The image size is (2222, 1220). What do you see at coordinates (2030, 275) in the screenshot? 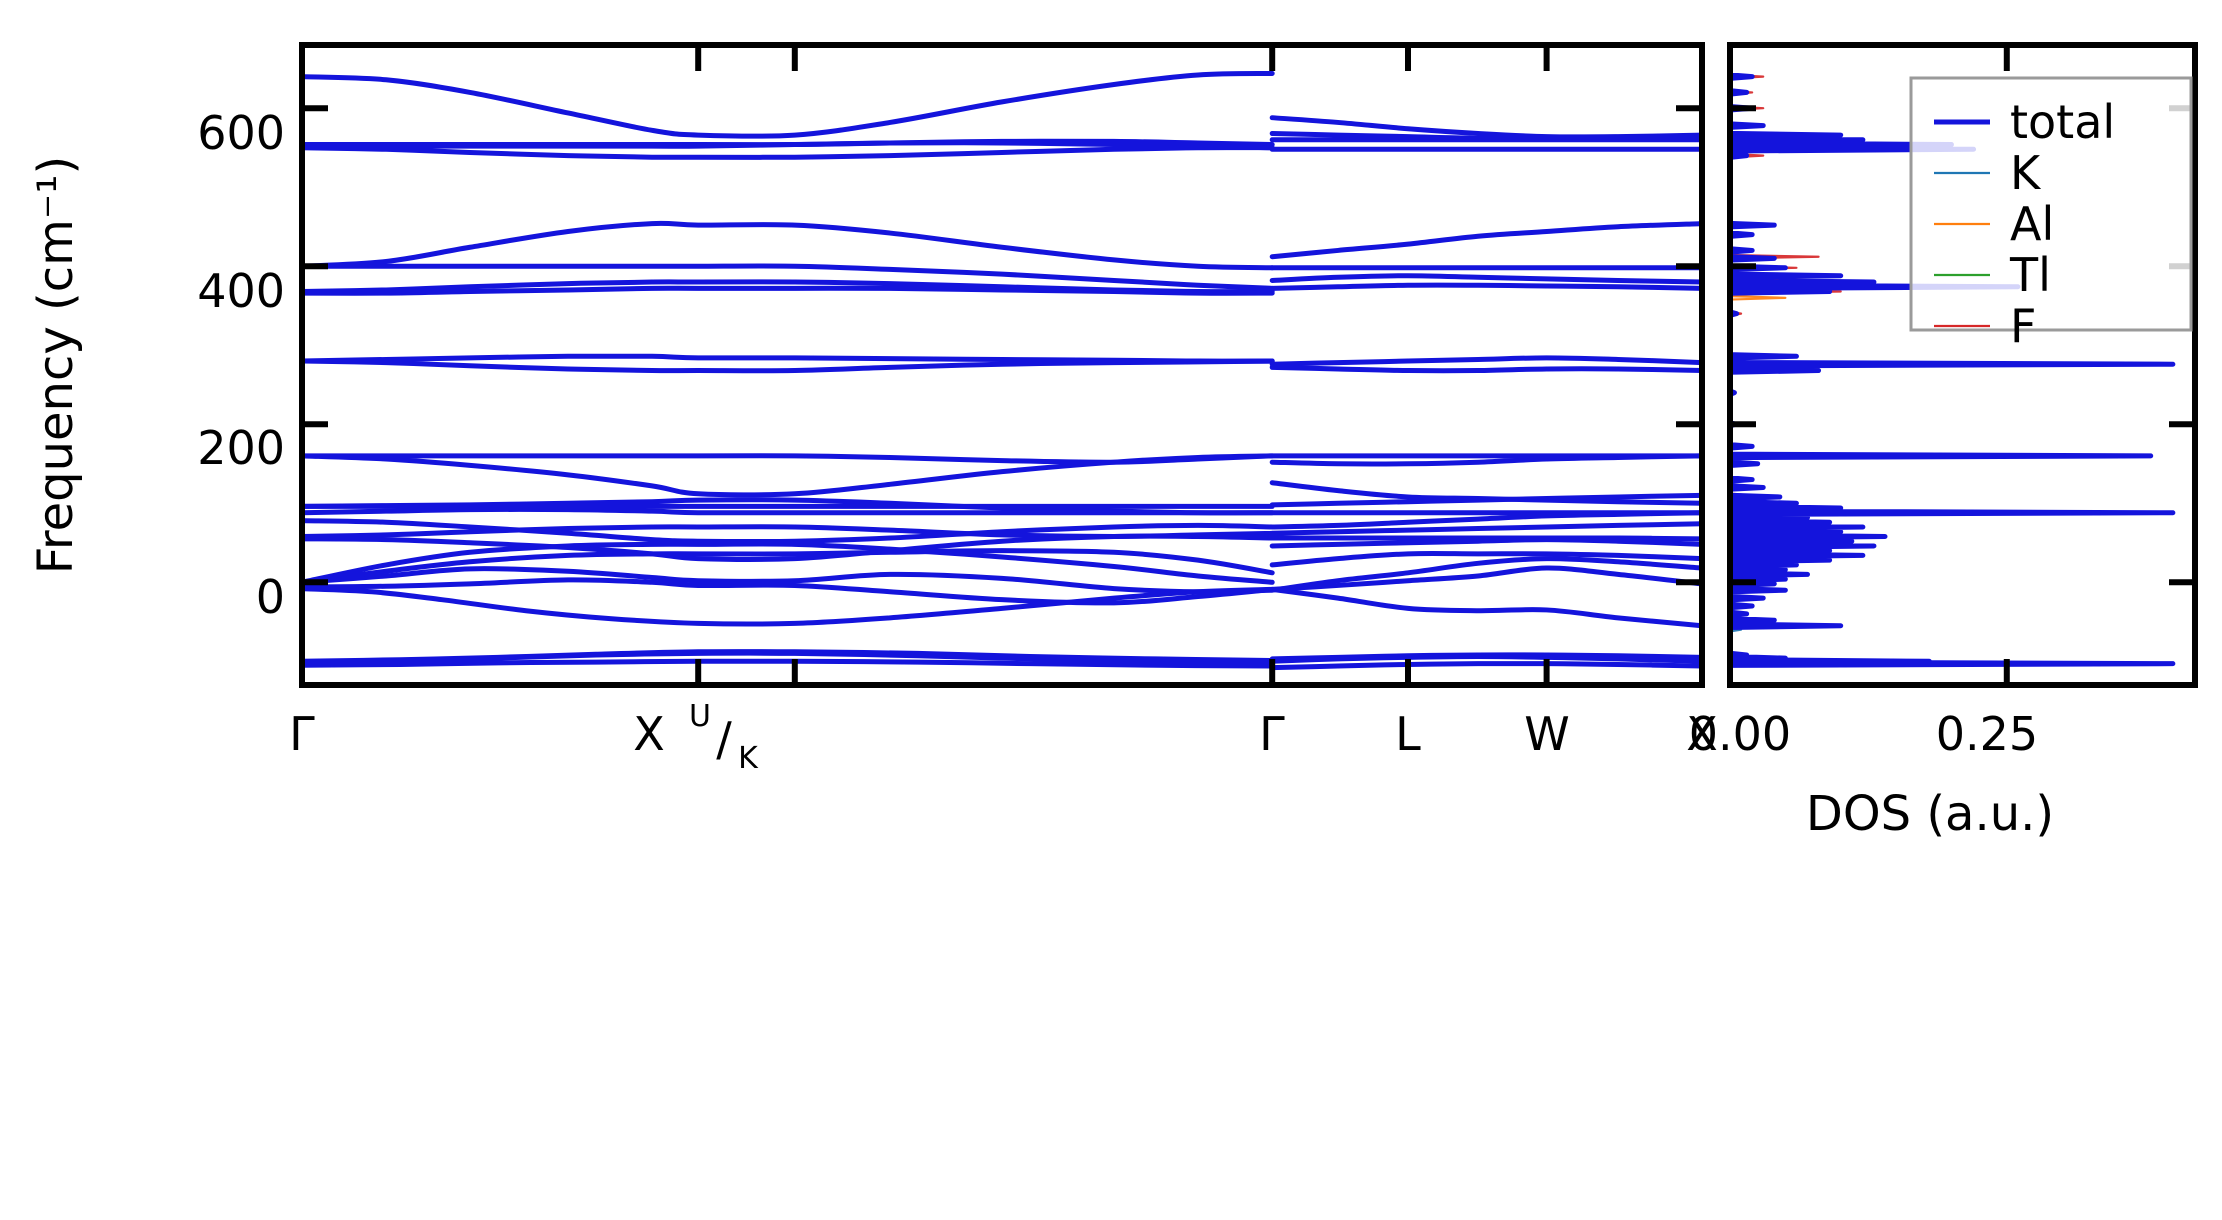
I see `legend-label-tl: Tl` at bounding box center [2030, 275].